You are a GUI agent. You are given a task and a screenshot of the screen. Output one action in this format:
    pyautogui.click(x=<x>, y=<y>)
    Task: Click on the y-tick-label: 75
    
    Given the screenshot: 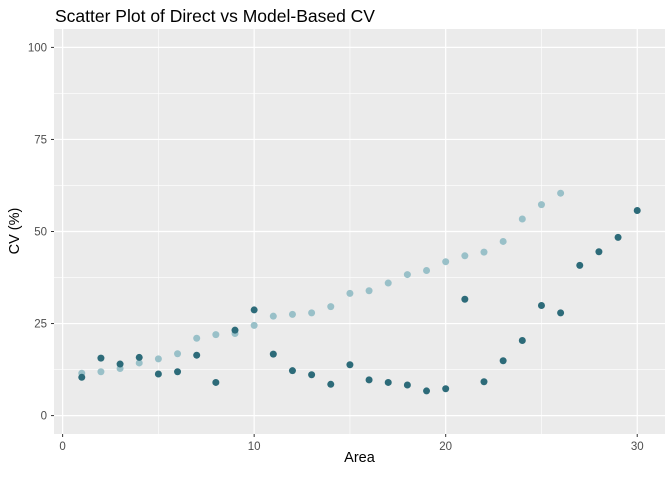 What is the action you would take?
    pyautogui.click(x=40, y=140)
    